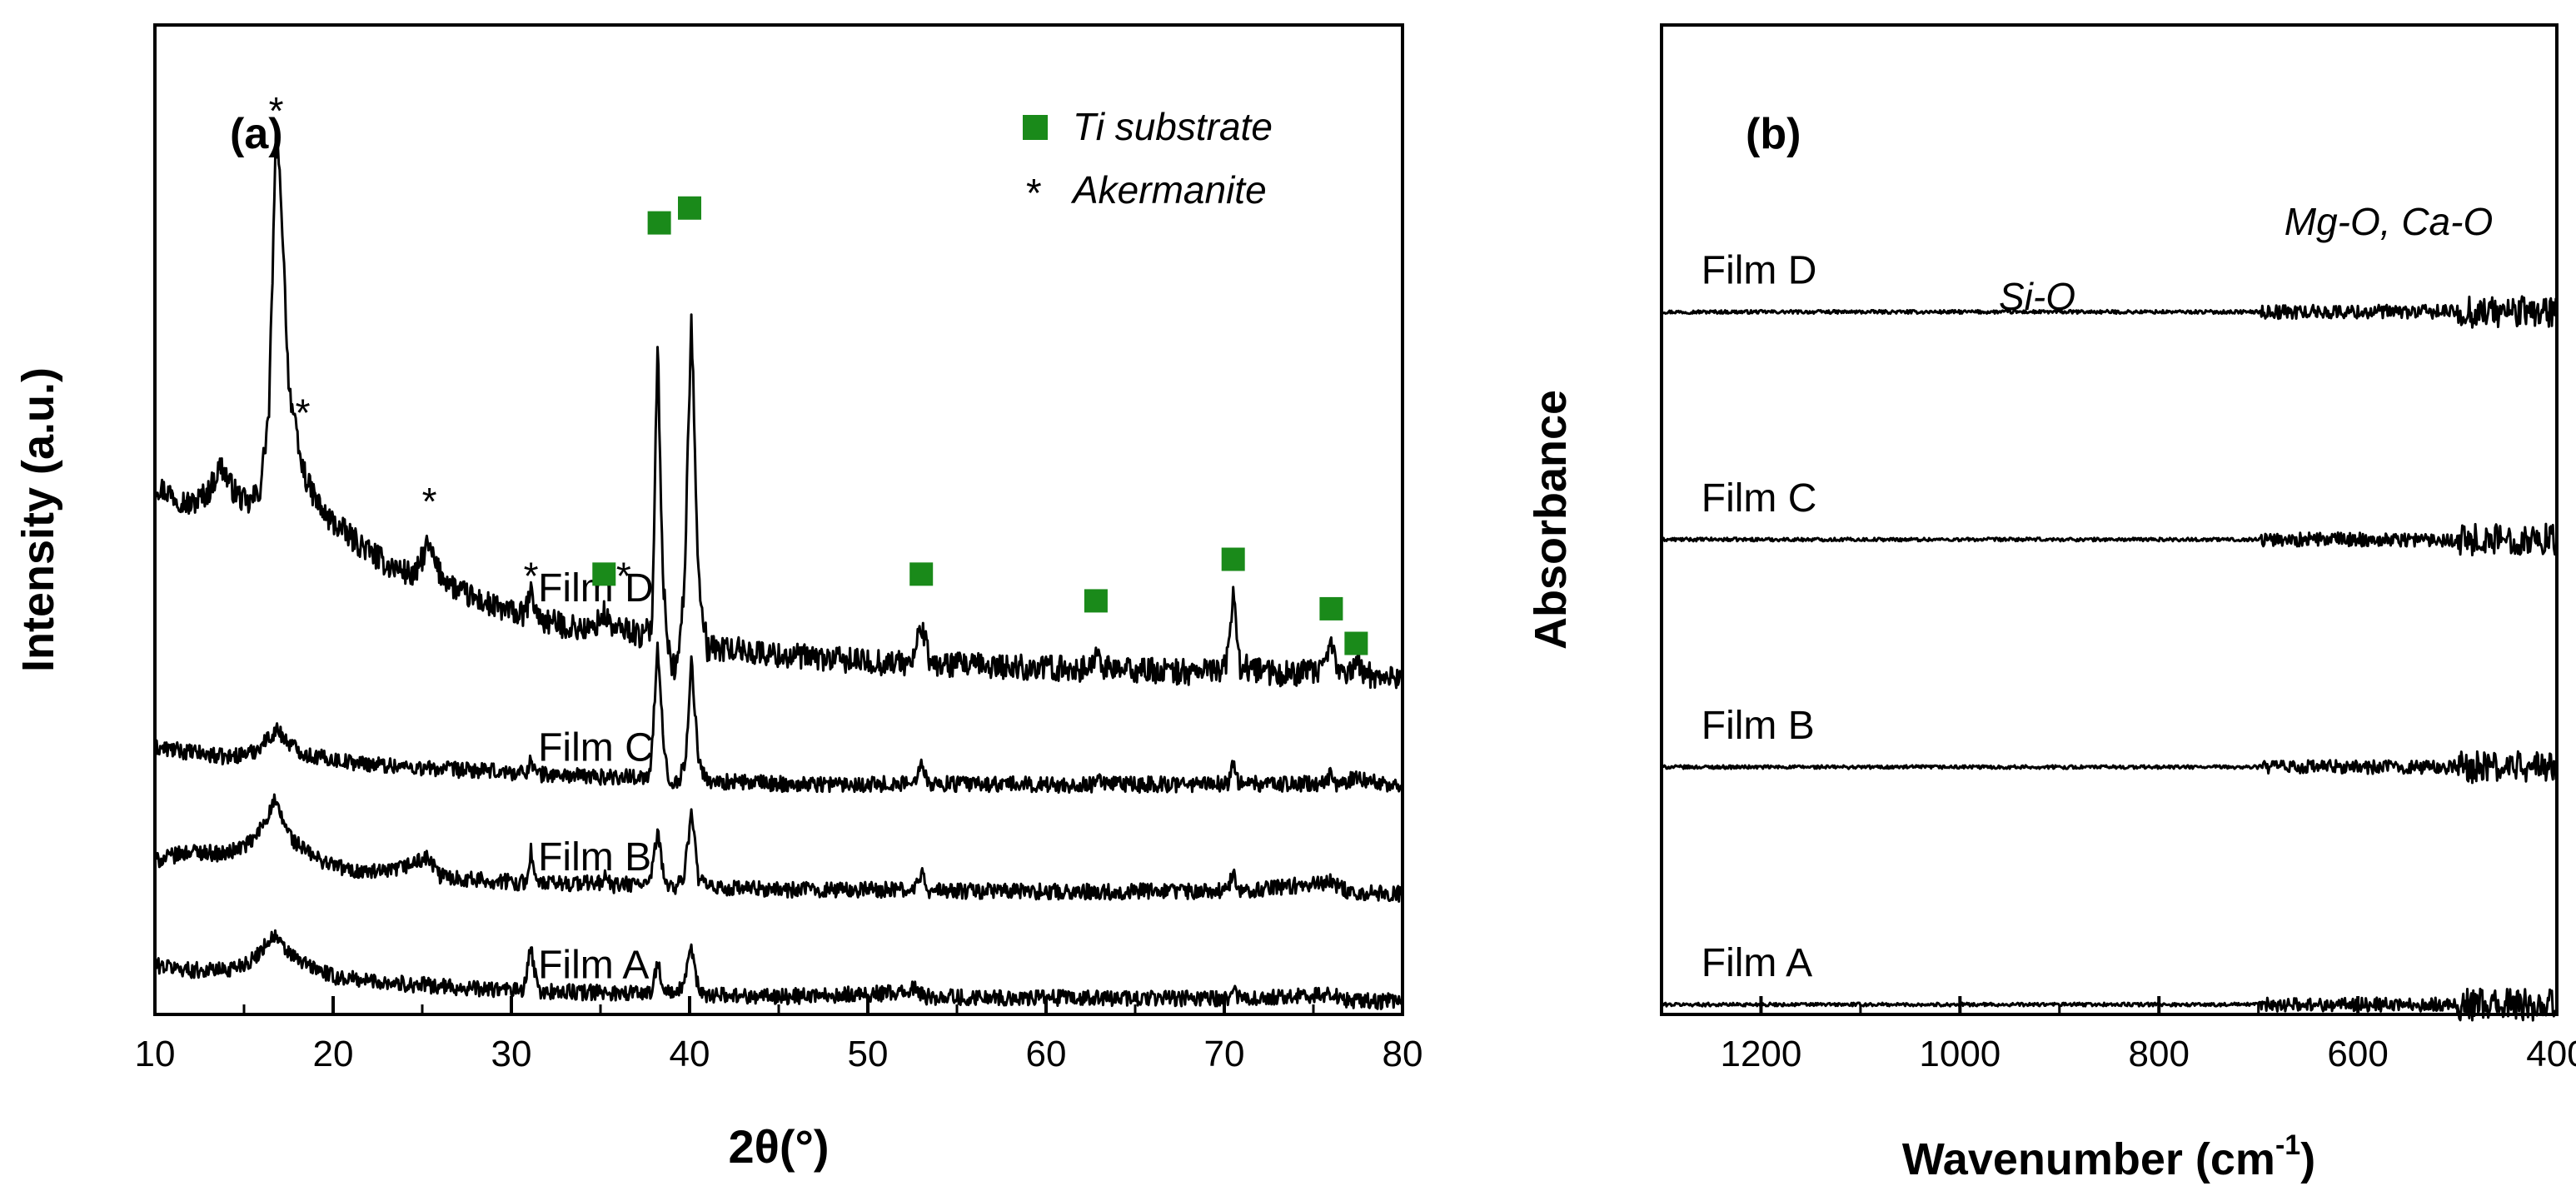 Image resolution: width=2576 pixels, height=1191 pixels. What do you see at coordinates (155, 1054) in the screenshot?
I see `panel-a-x-tick-label-10: 10` at bounding box center [155, 1054].